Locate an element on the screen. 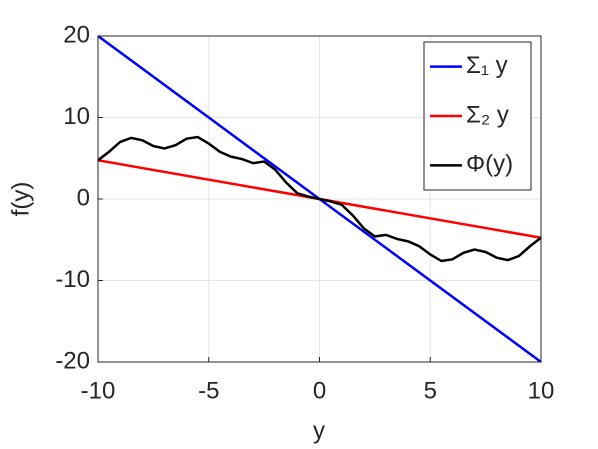  y-tick-label: 20 is located at coordinates (76, 34).